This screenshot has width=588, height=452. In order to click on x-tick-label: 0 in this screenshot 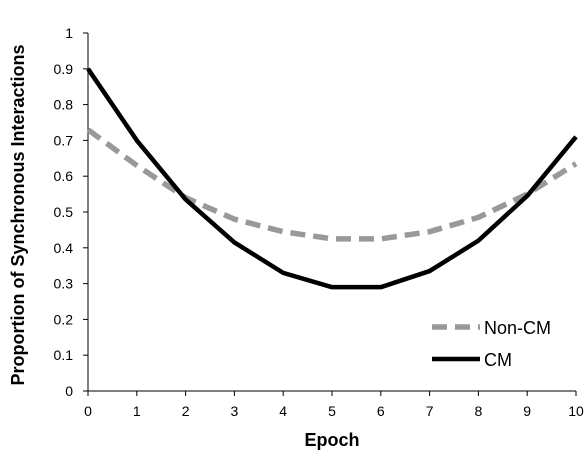, I will do `click(88, 411)`.